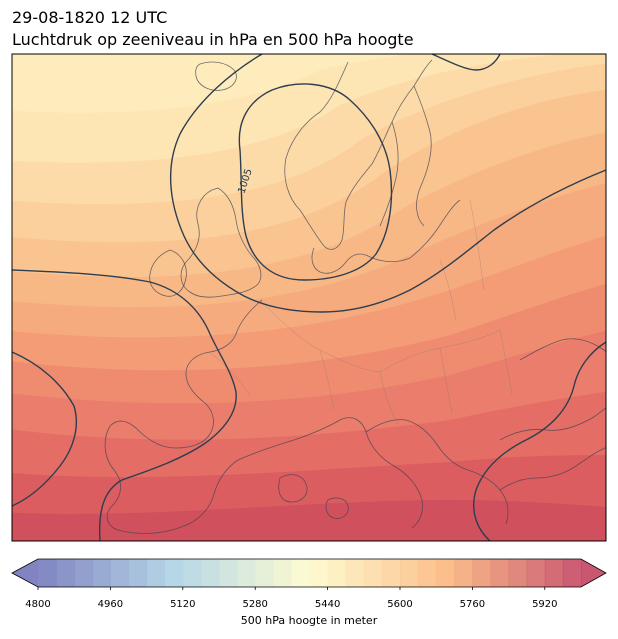 The width and height of the screenshot is (618, 639). What do you see at coordinates (309, 620) in the screenshot?
I see `colorbar-label: 500 hPa hoogte in meter` at bounding box center [309, 620].